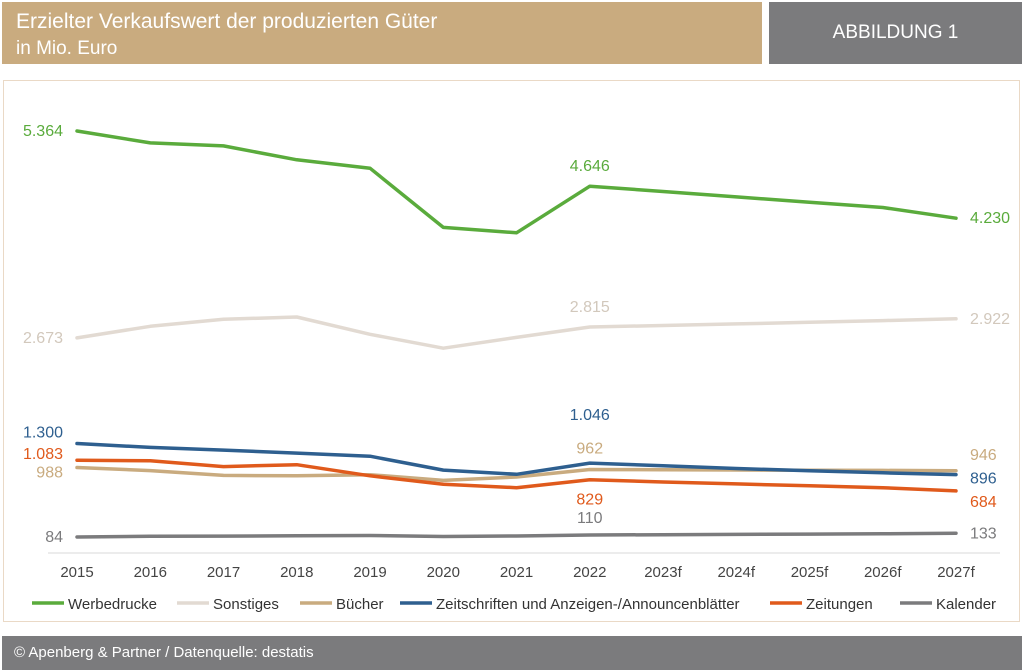 The image size is (1024, 672). I want to click on data-label: 5.364, so click(43, 131).